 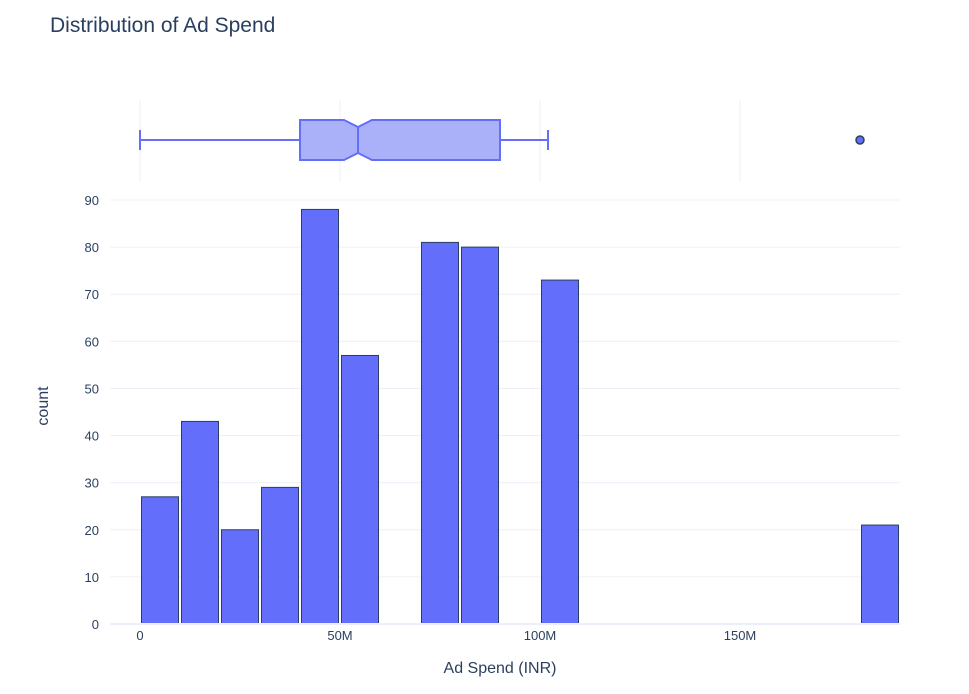 I want to click on y-tick-label: 70, so click(x=92, y=294).